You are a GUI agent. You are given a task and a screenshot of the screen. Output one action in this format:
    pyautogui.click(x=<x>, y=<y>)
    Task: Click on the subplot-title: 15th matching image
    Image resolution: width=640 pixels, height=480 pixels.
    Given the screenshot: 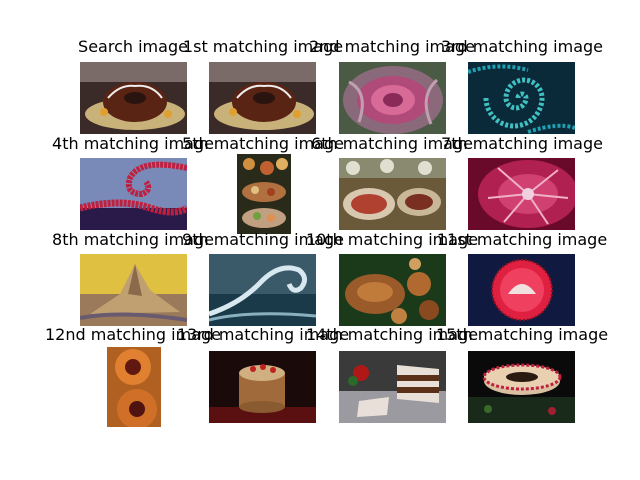 What is the action you would take?
    pyautogui.click(x=522, y=334)
    